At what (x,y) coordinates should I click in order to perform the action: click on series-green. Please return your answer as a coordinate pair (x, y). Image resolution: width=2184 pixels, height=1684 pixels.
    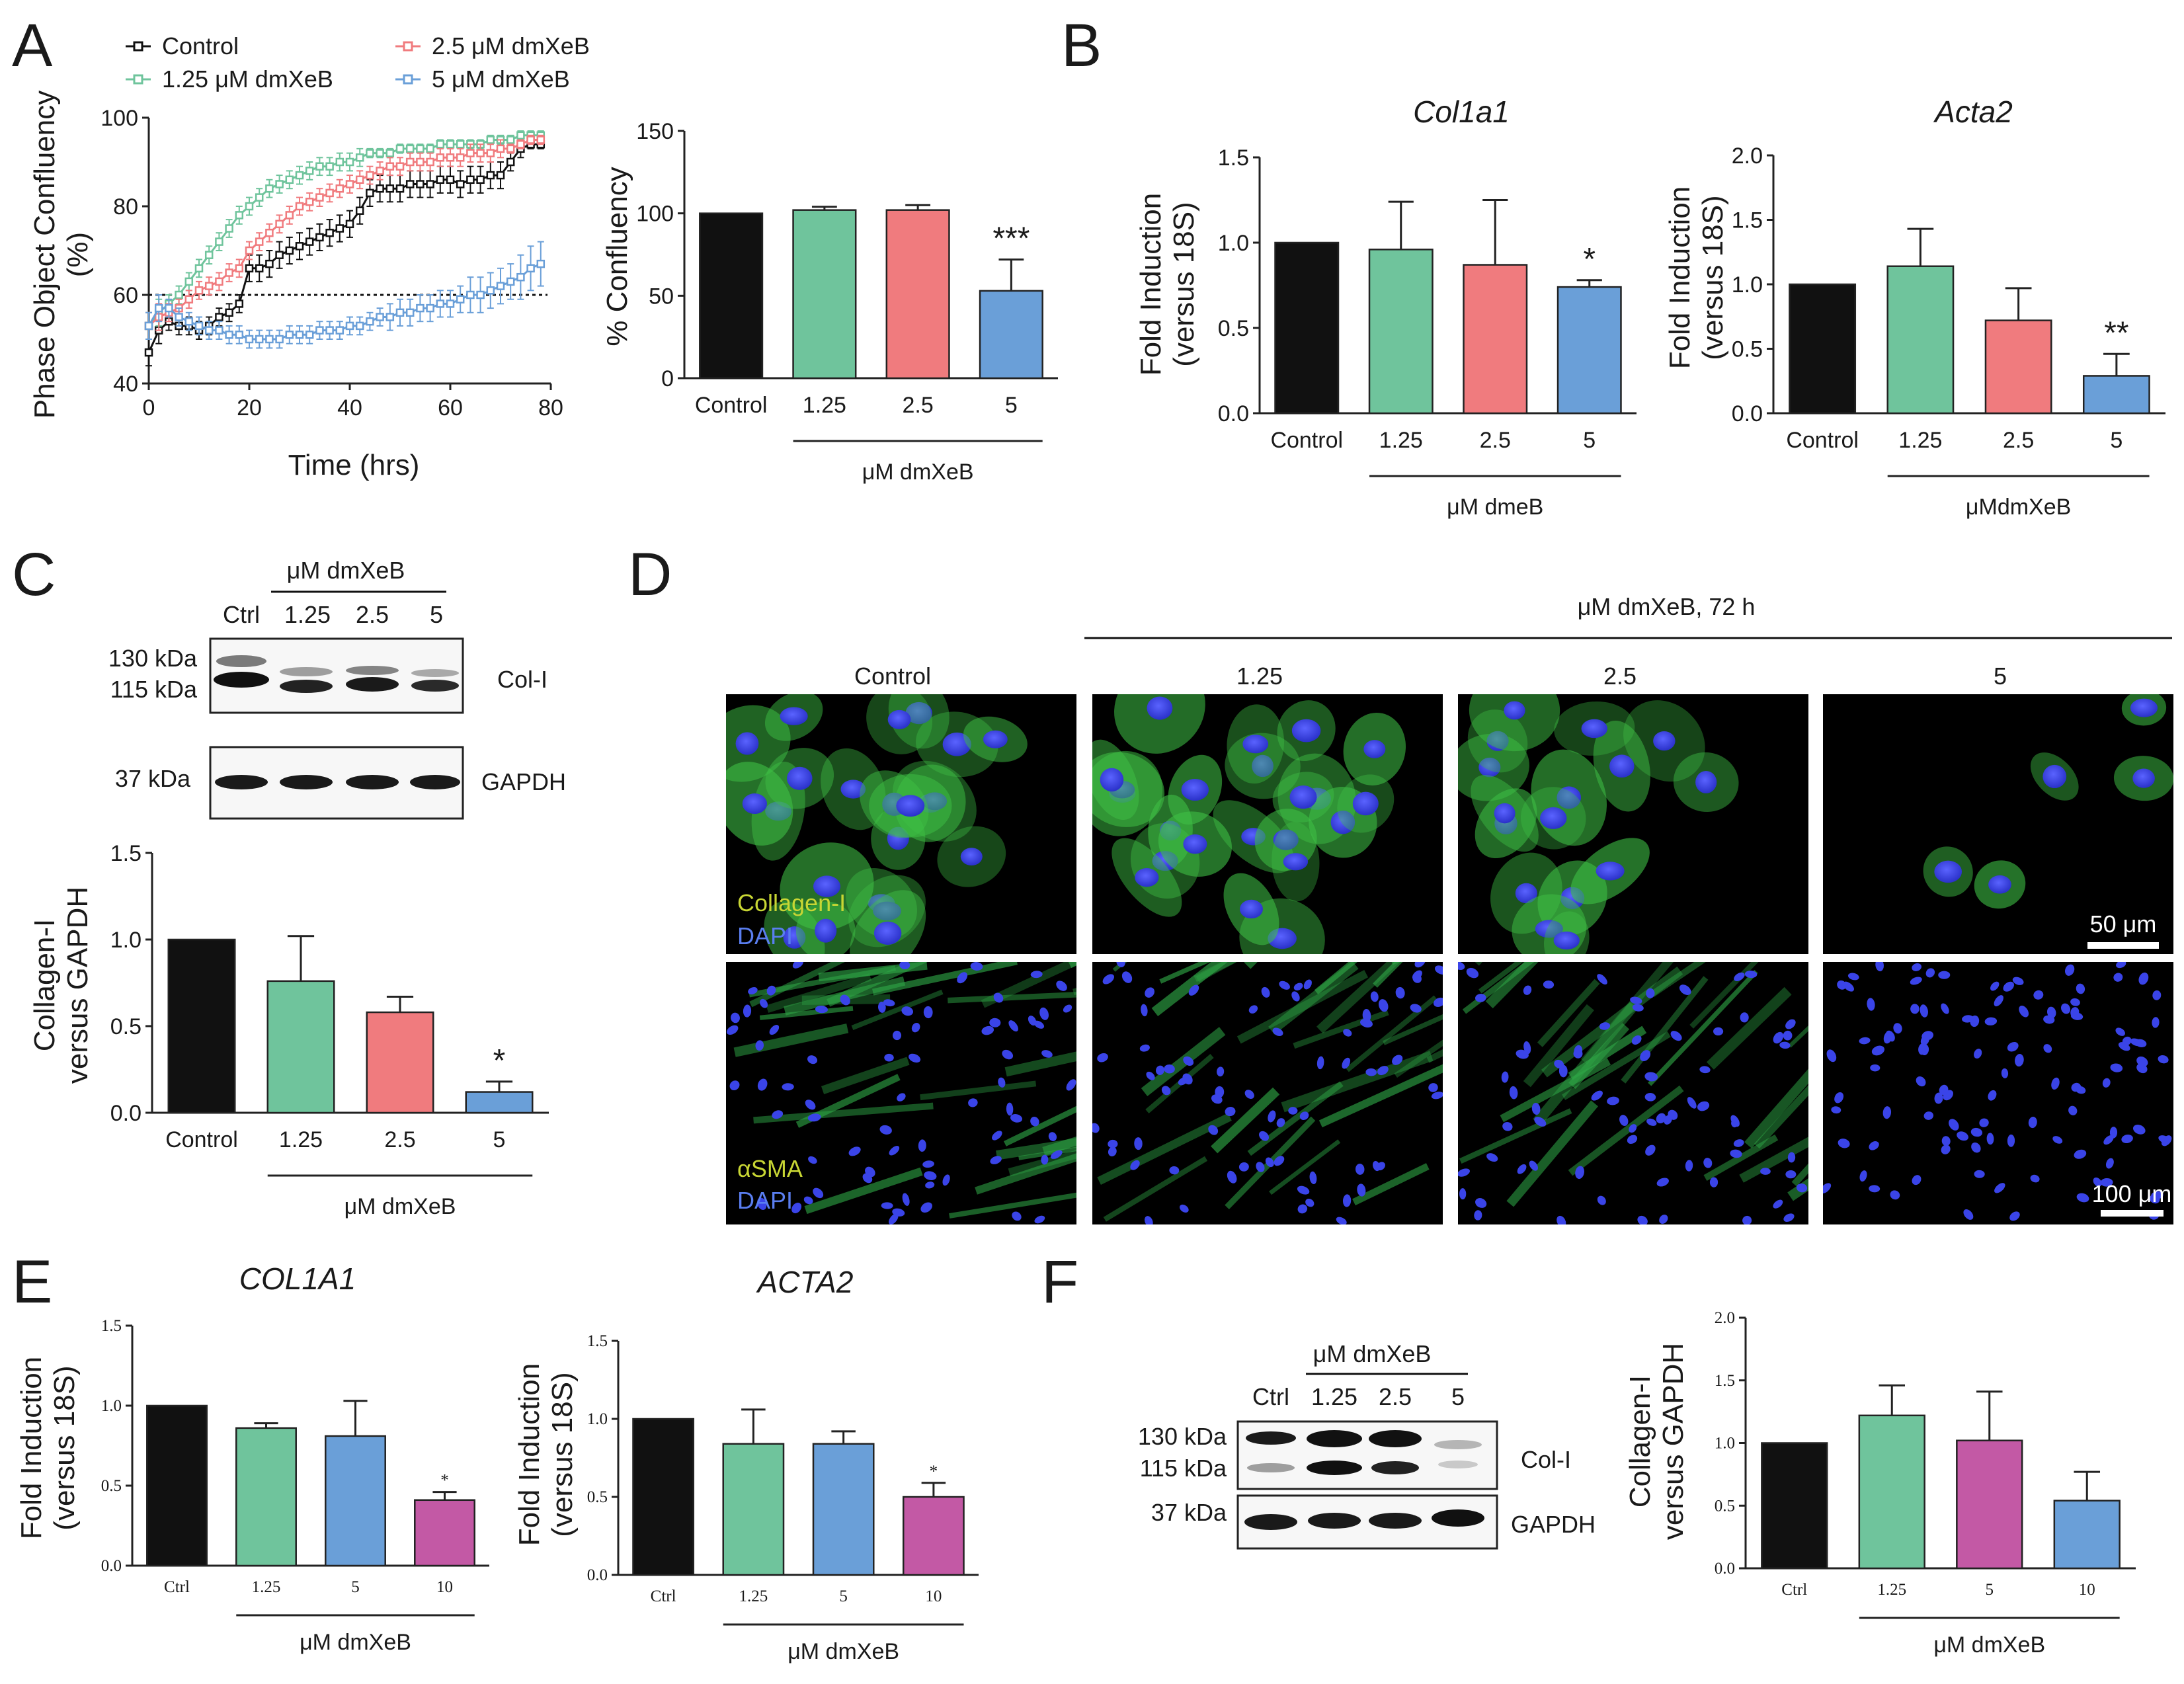
    Looking at the image, I should click on (345, 235).